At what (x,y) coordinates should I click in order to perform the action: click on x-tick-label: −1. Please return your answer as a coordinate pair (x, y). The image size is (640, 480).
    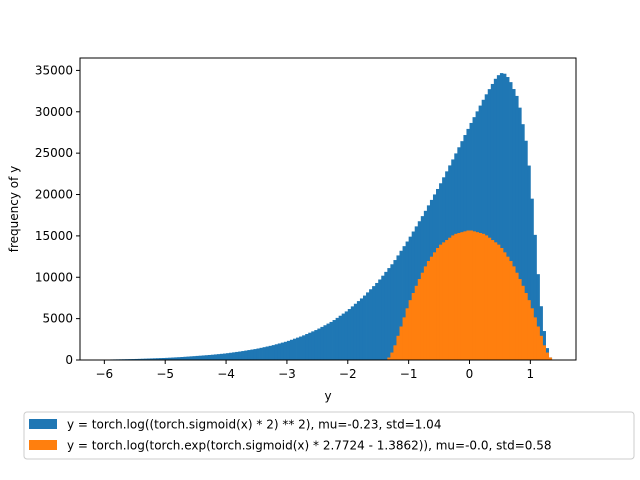
    Looking at the image, I should click on (409, 374).